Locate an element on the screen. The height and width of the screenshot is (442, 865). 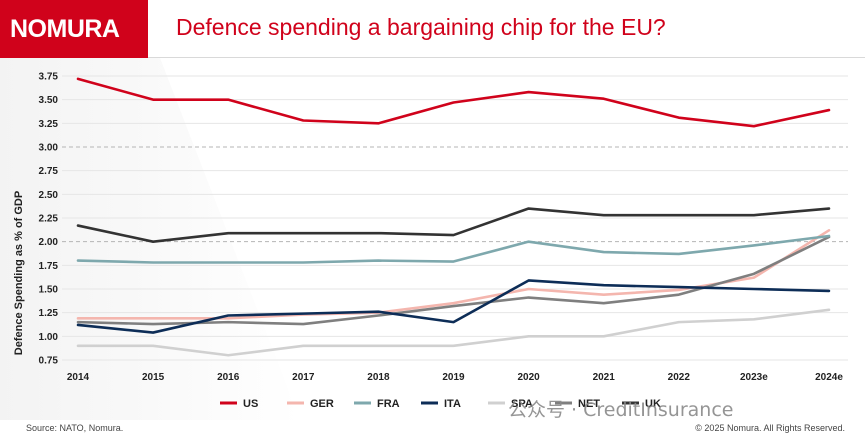
y-axis-label: Defence Spending as % of GDP is located at coordinates (19, 273).